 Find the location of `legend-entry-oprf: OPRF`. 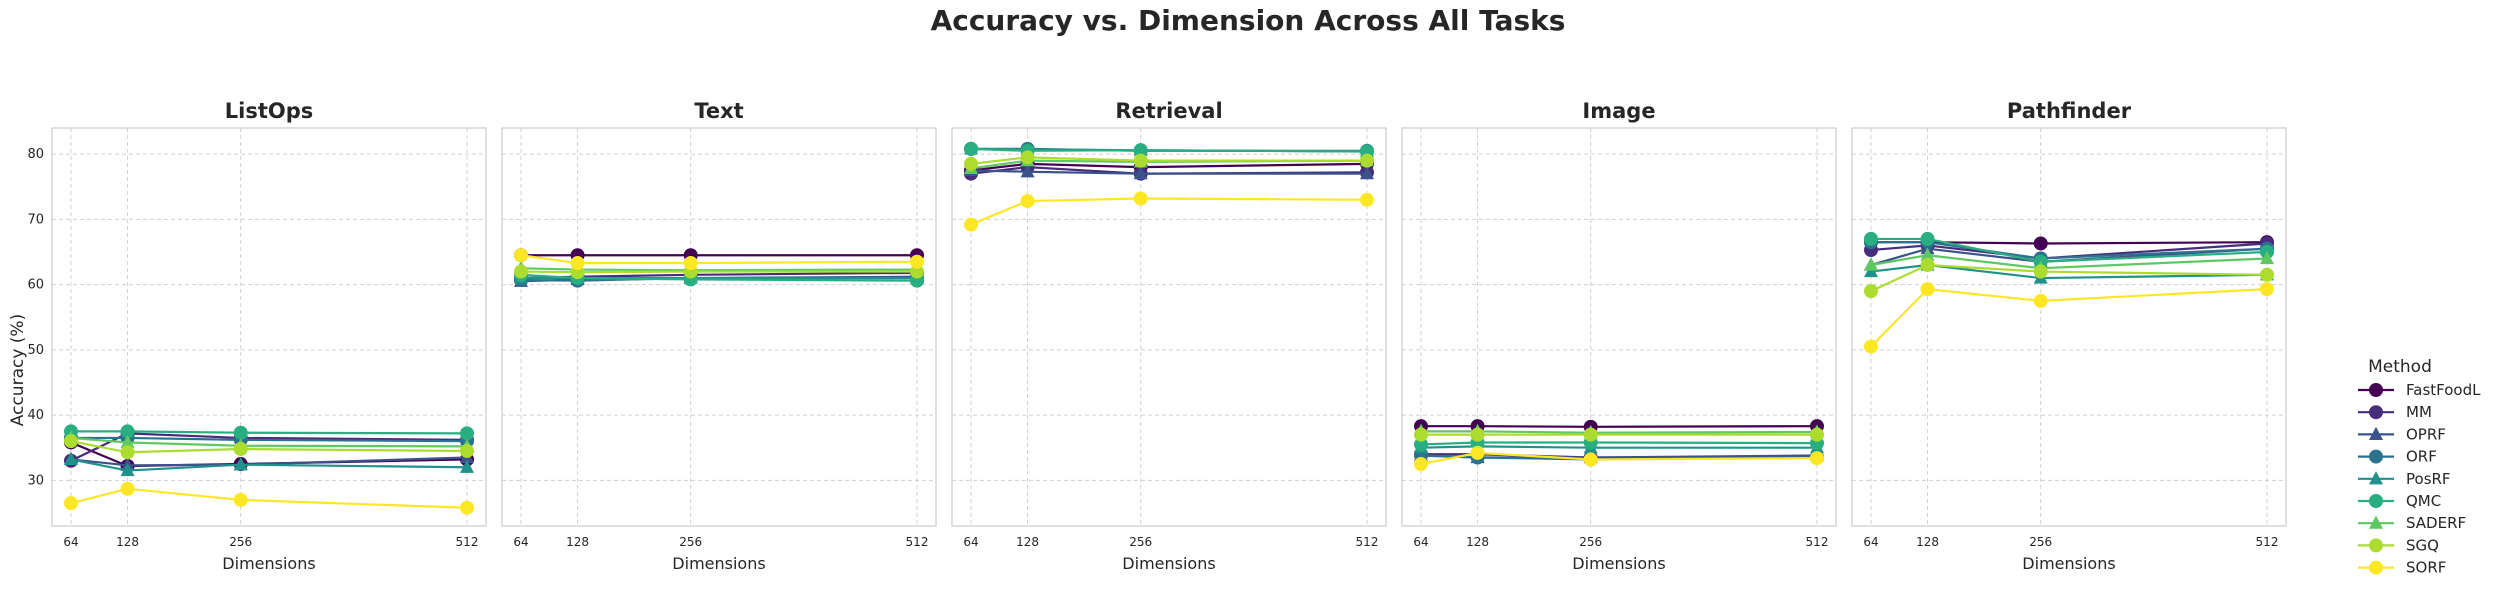

legend-entry-oprf: OPRF is located at coordinates (2402, 434).